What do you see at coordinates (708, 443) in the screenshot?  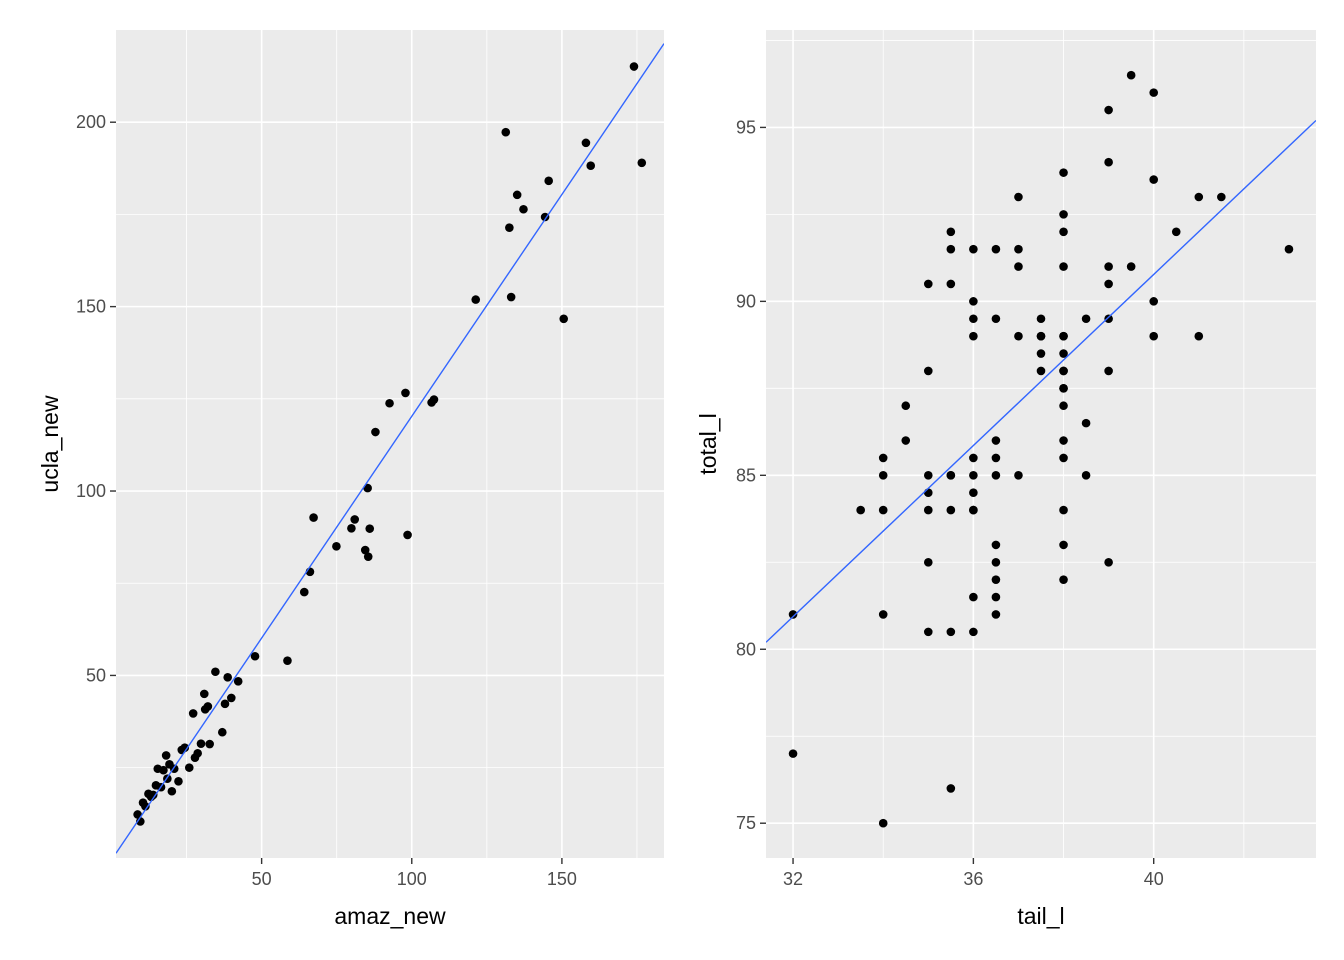 I see `y-axis-title: total_l` at bounding box center [708, 443].